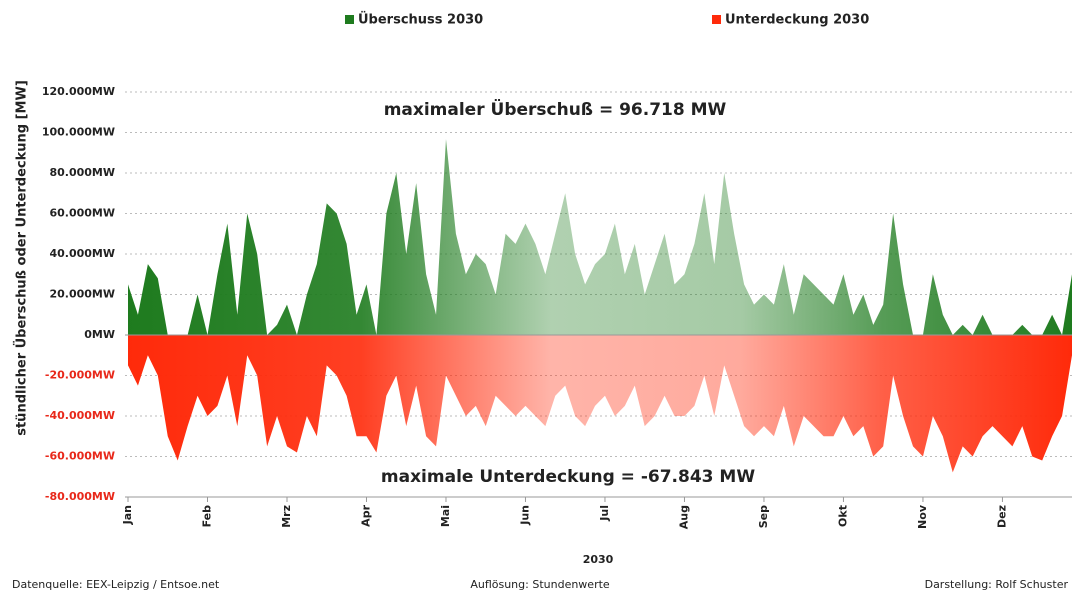 The height and width of the screenshot is (598, 1076). What do you see at coordinates (1001, 516) in the screenshot?
I see `x-tick-label: Dez` at bounding box center [1001, 516].